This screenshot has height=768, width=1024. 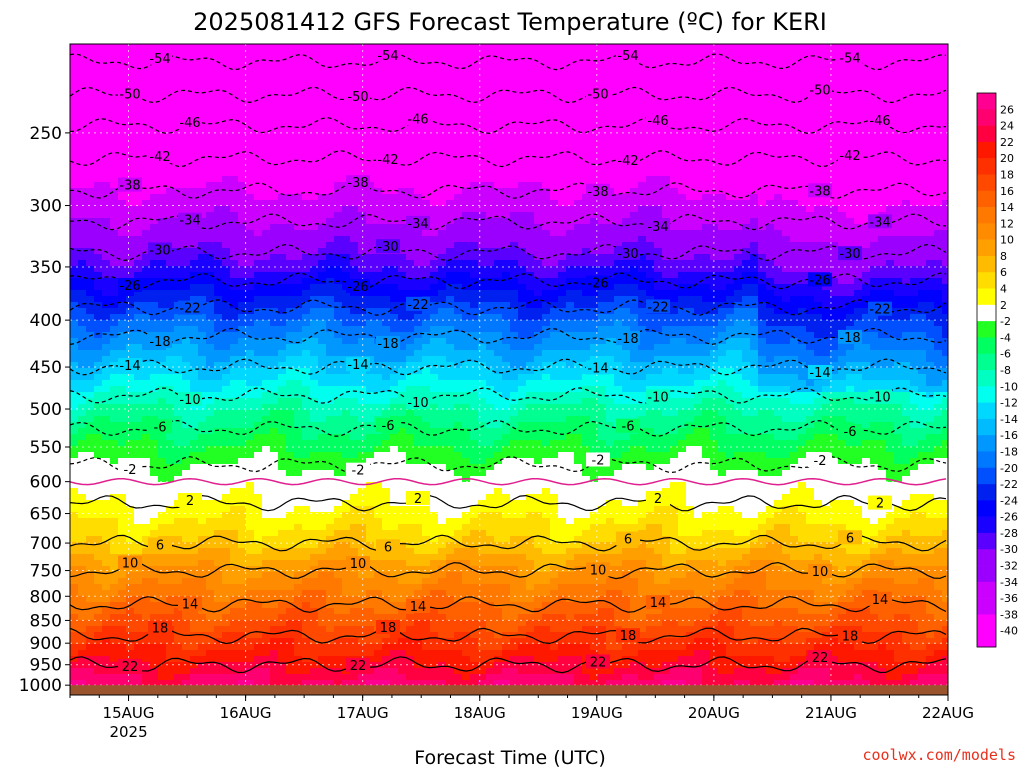 I want to click on contour-label: 14, so click(x=418, y=607).